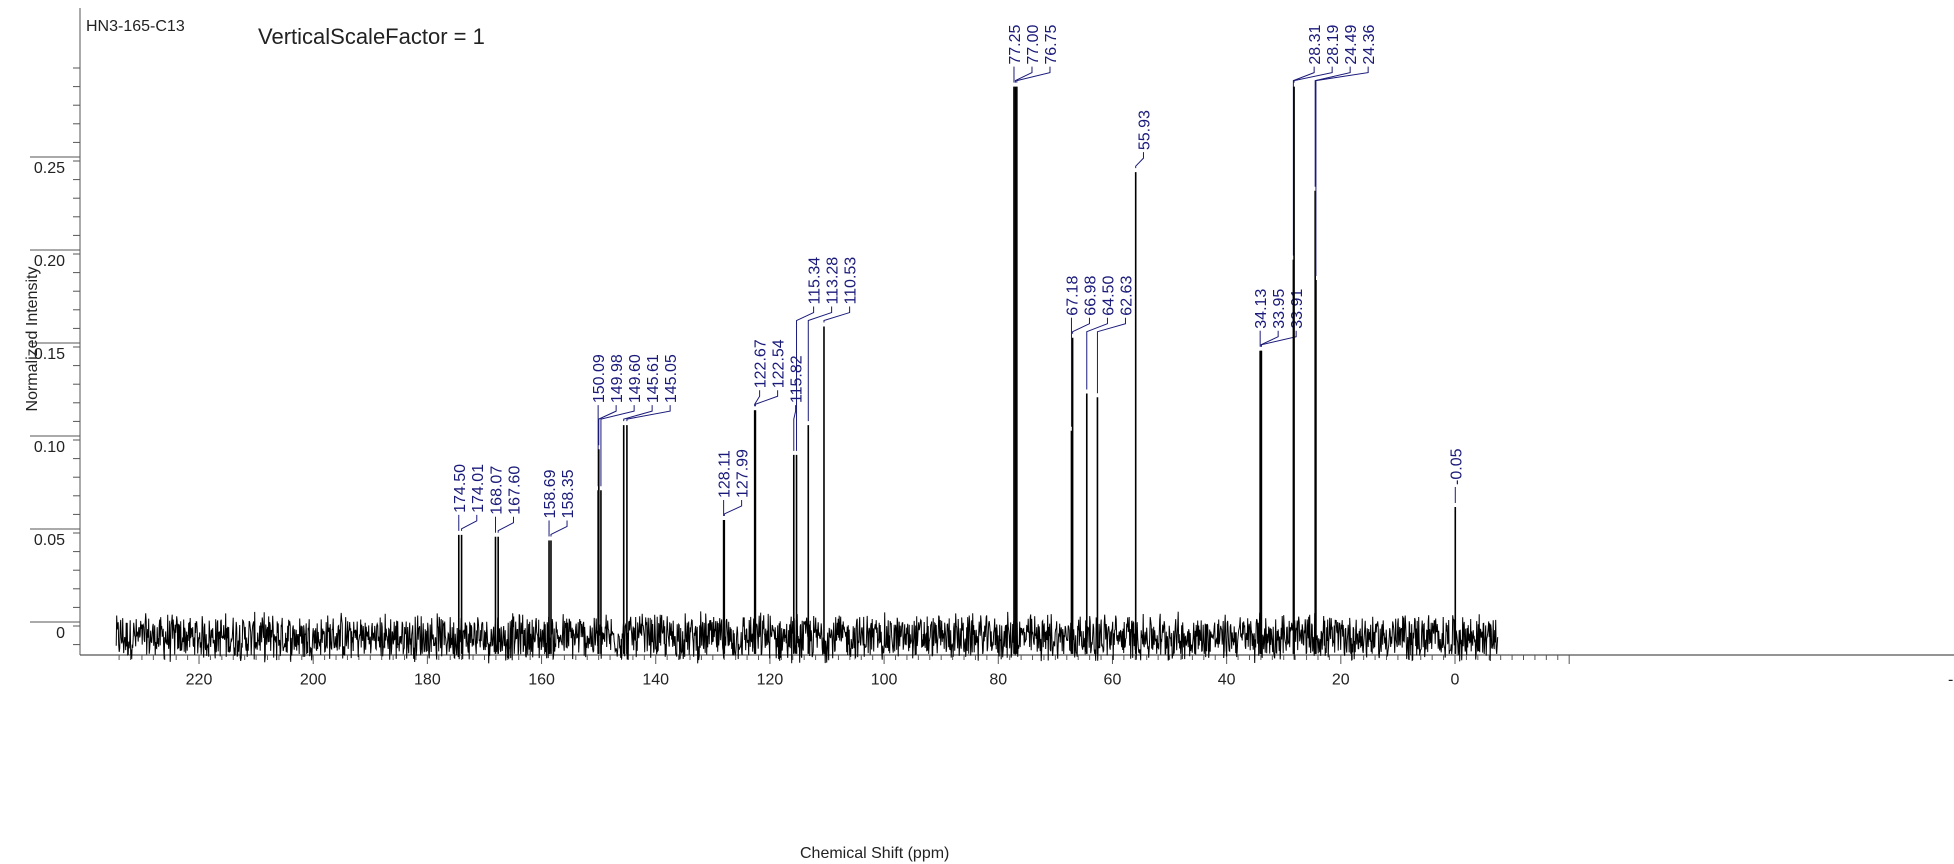 The height and width of the screenshot is (864, 1954). Describe the element at coordinates (49, 447) in the screenshot. I see `y-tick-label: 0.10` at that location.